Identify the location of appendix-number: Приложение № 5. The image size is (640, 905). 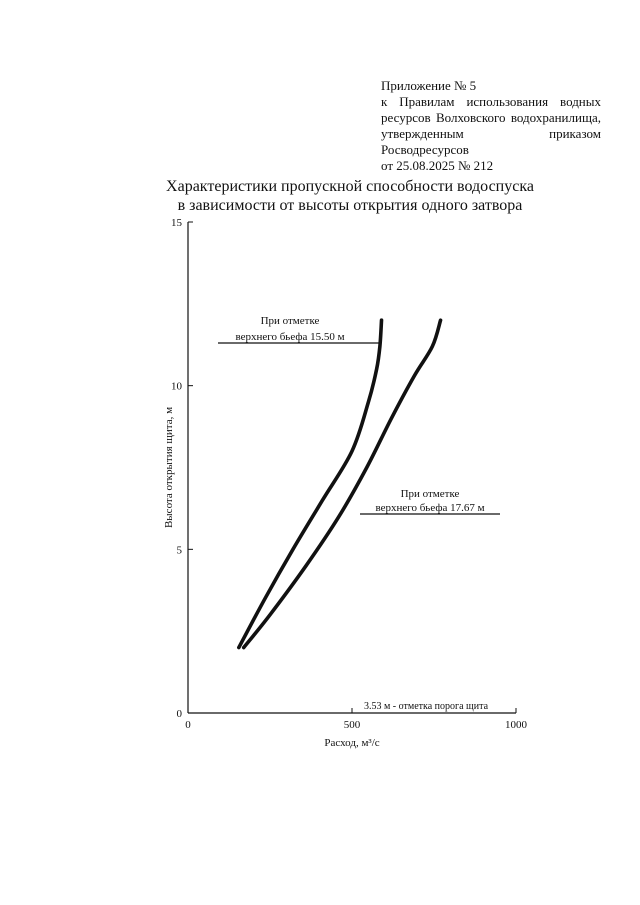
(429, 85).